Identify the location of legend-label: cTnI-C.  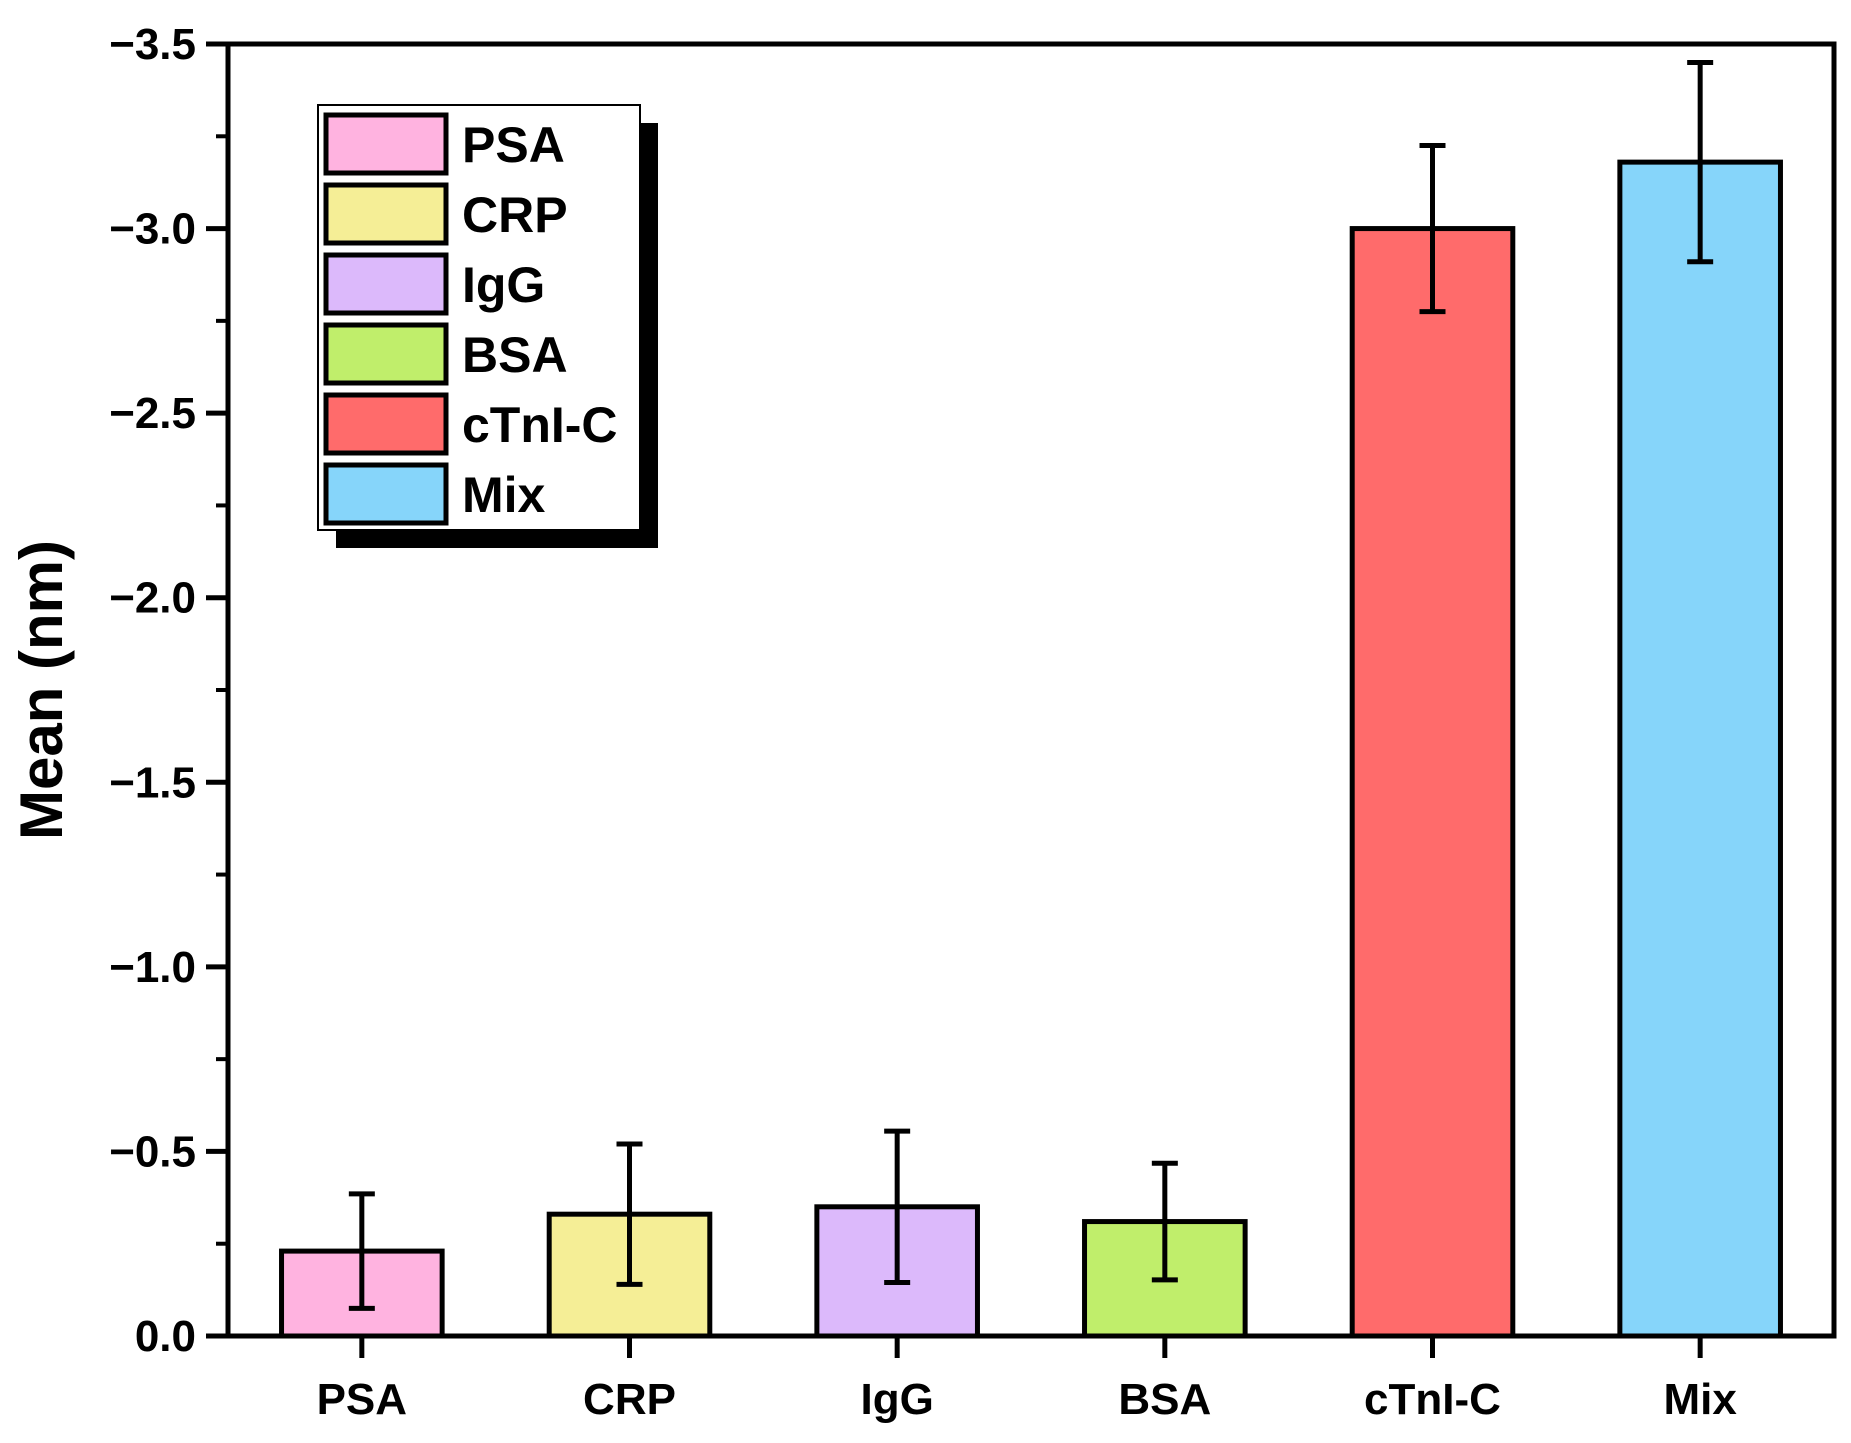
(540, 425).